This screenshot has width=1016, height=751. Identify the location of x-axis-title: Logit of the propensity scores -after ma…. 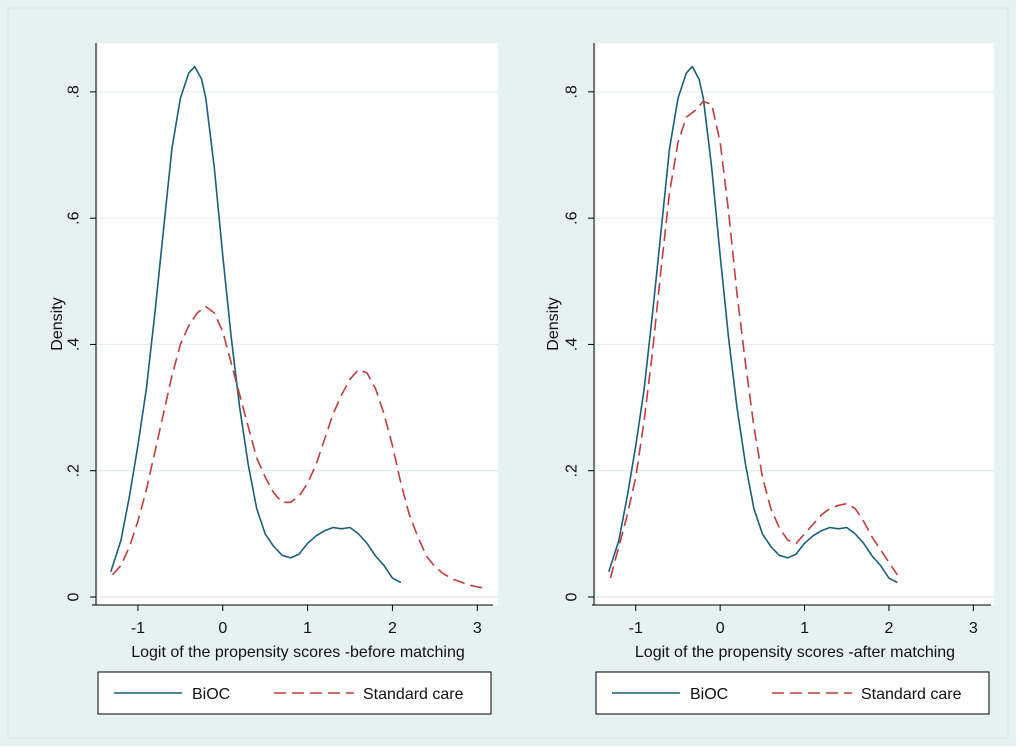
(795, 652).